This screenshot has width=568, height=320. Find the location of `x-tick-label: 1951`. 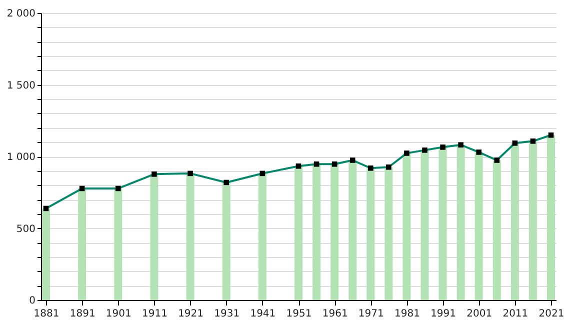

x-tick-label: 1951 is located at coordinates (299, 314).